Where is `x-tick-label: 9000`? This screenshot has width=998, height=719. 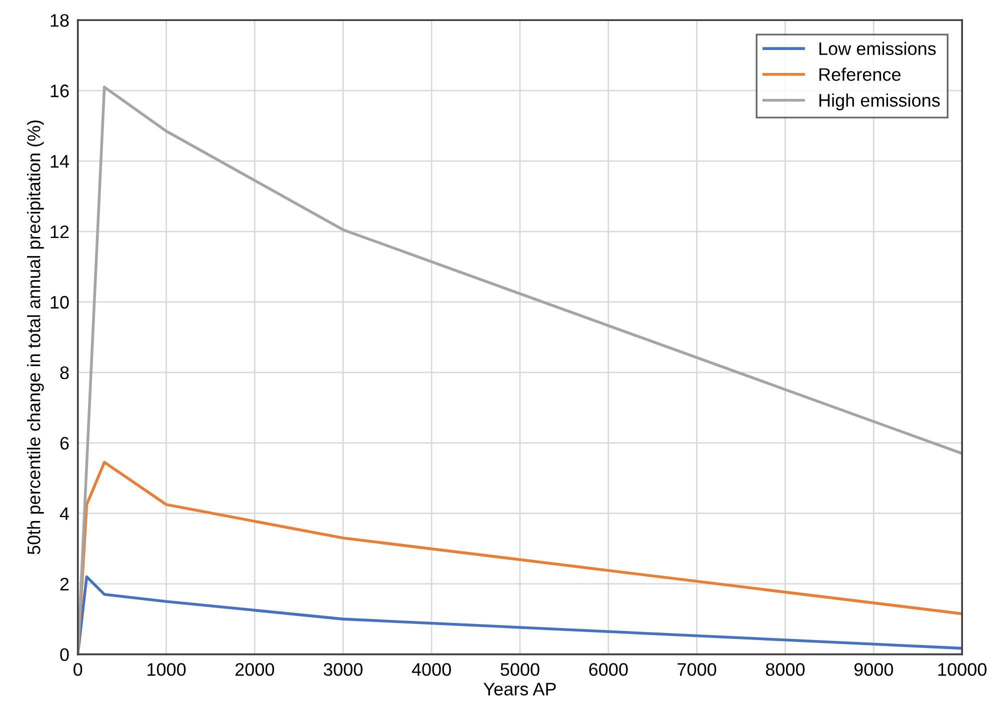
x-tick-label: 9000 is located at coordinates (874, 669).